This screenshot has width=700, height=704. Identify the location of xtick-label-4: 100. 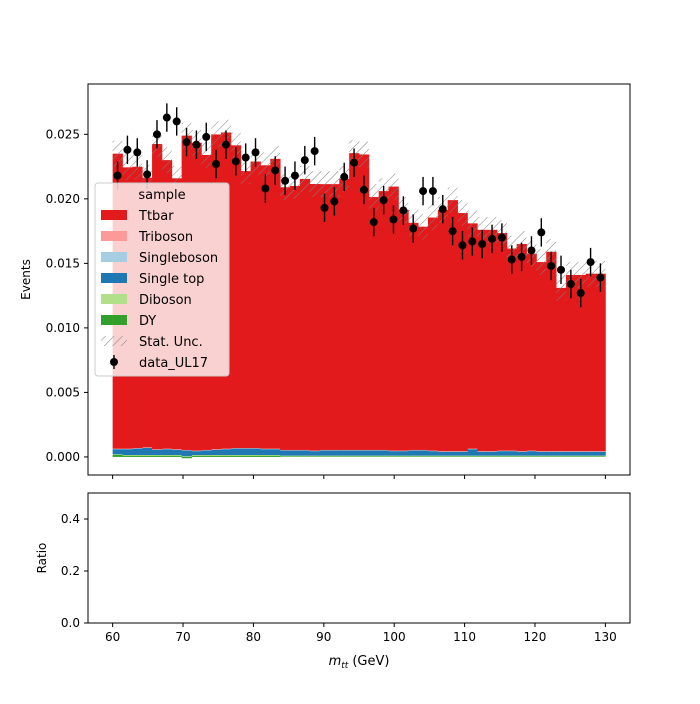
(394, 637).